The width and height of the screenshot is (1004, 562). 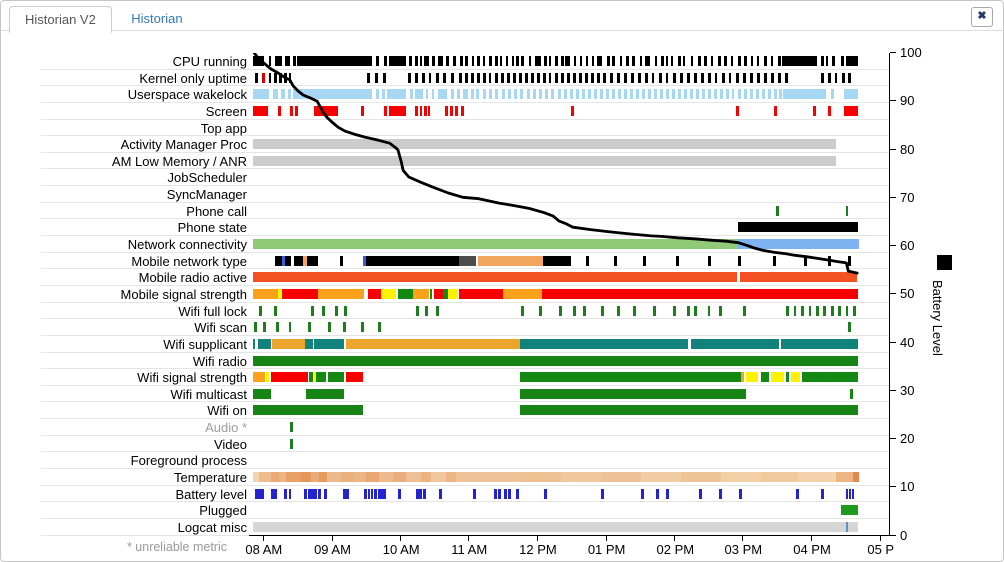 What do you see at coordinates (220, 328) in the screenshot?
I see `row-label: Wifi scan` at bounding box center [220, 328].